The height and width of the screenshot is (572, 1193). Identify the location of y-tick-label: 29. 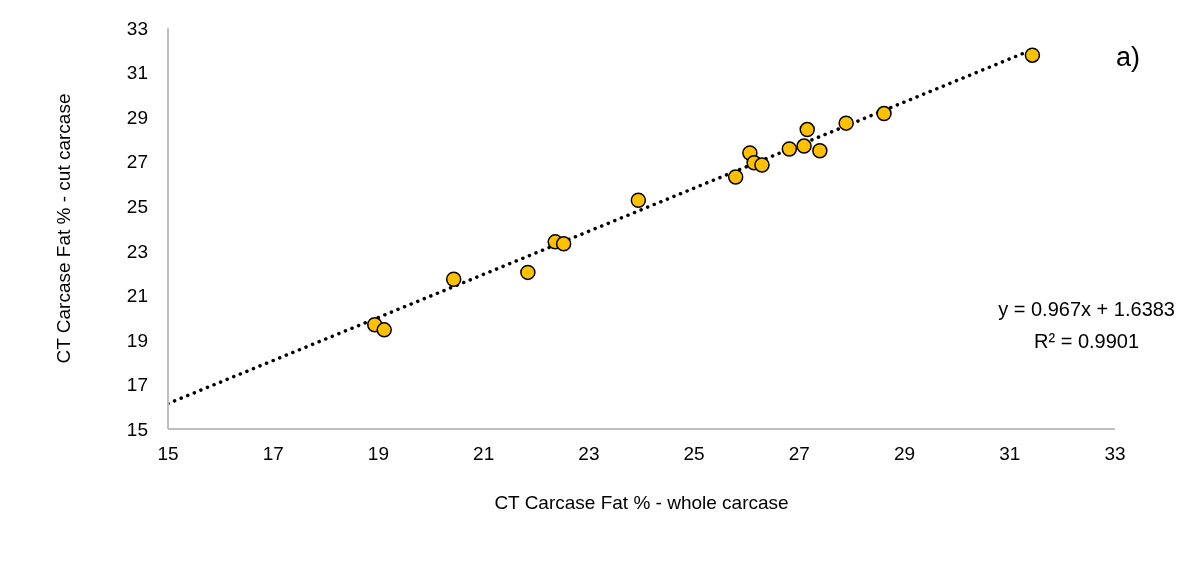
(137, 117).